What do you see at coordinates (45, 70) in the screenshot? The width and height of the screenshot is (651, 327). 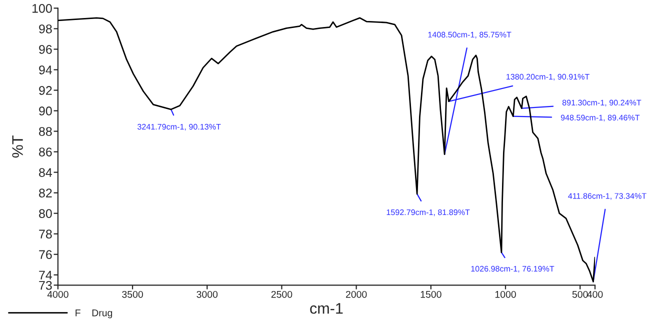 I see `y-tick-label: 94` at bounding box center [45, 70].